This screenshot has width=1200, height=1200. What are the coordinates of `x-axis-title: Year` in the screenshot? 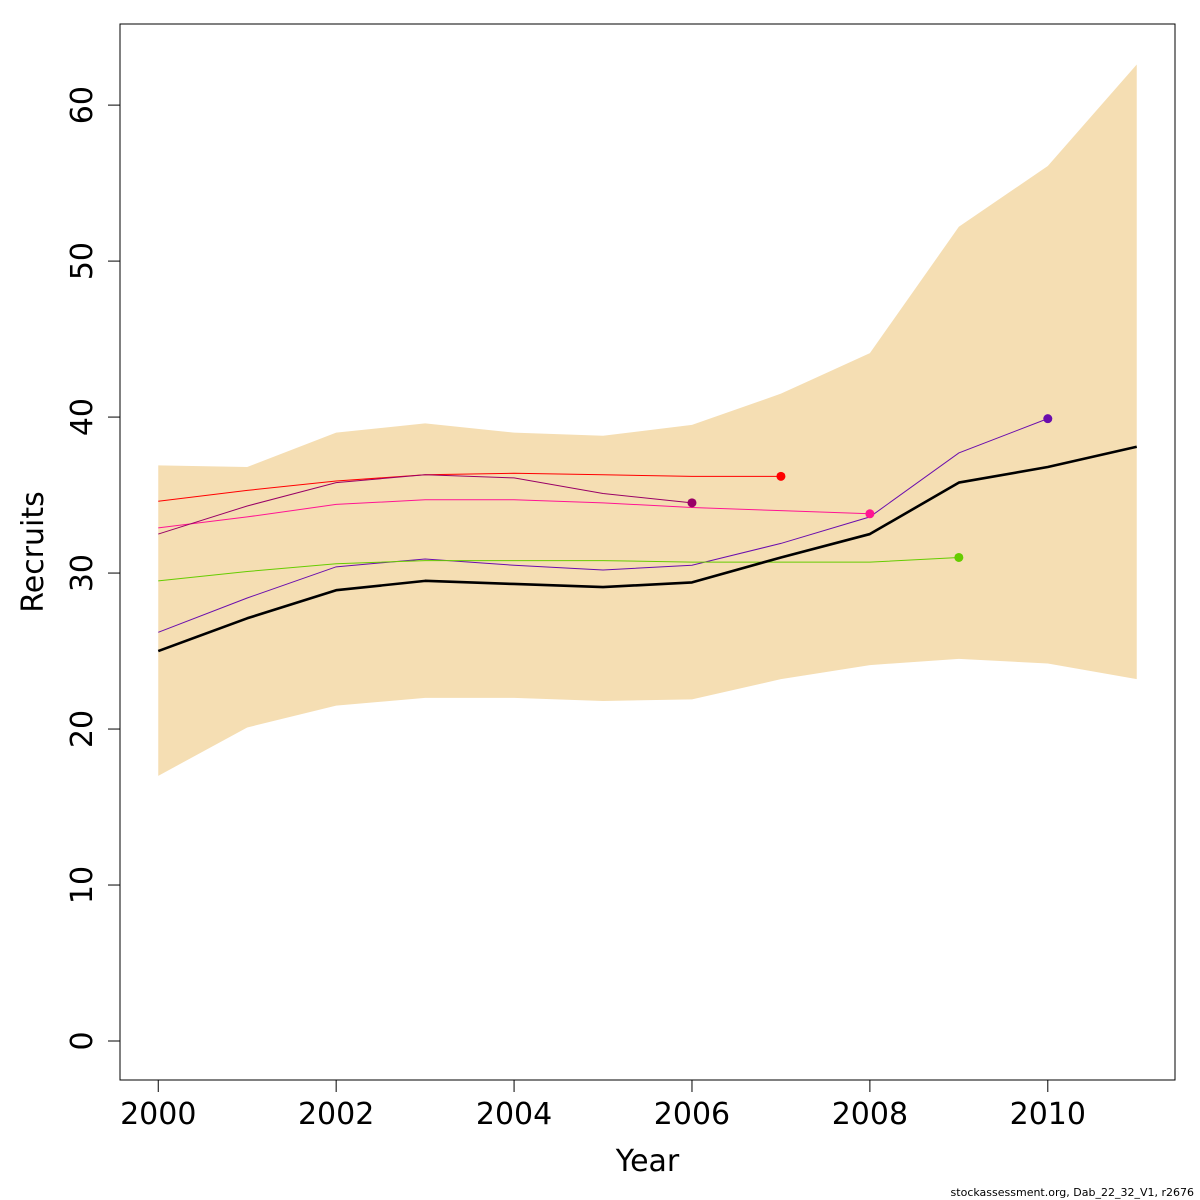 It's located at (647, 1161).